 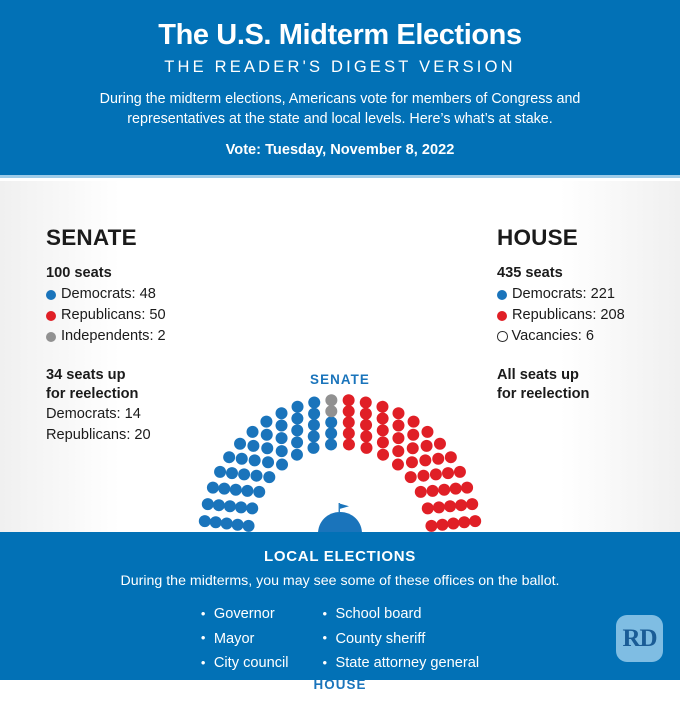 What do you see at coordinates (568, 315) in the screenshot?
I see `house-legend-label: Republicans: 208` at bounding box center [568, 315].